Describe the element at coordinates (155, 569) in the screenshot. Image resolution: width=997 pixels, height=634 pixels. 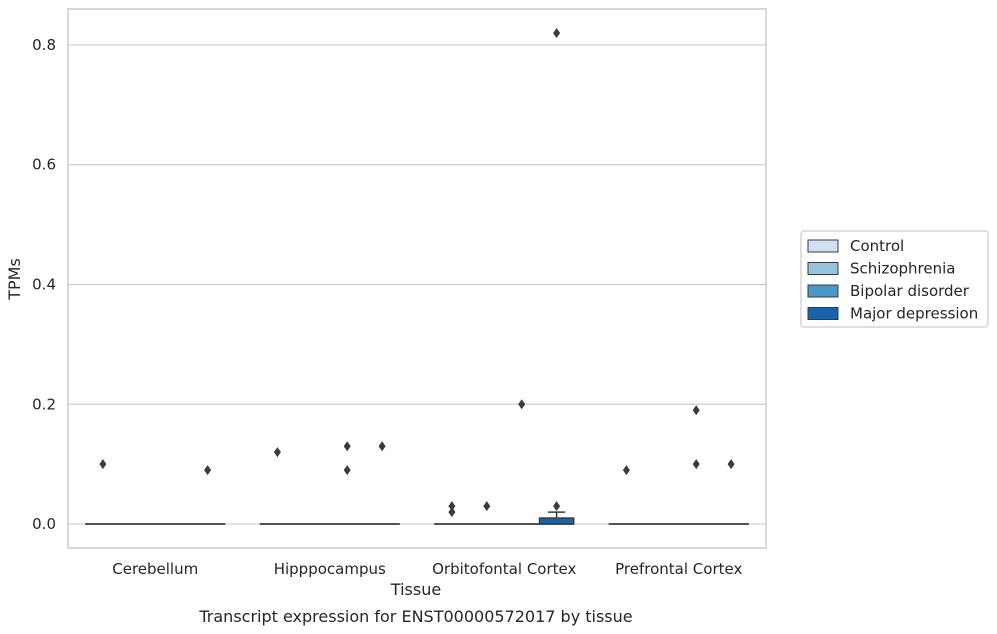
I see `x-tick-label: Cerebellum` at that location.